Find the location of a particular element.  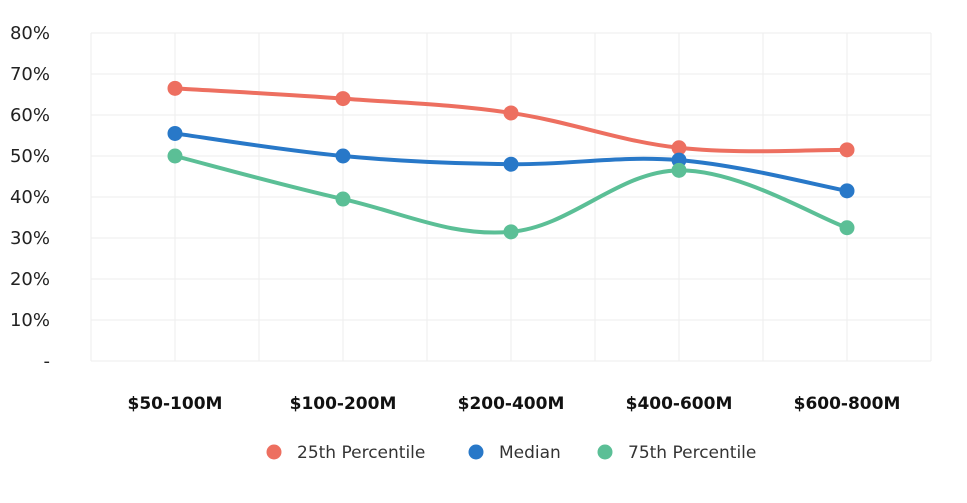

y-axis-ticks: - 10% 20% 30% 40% 50% 60% 70% 80% is located at coordinates (30, 197).